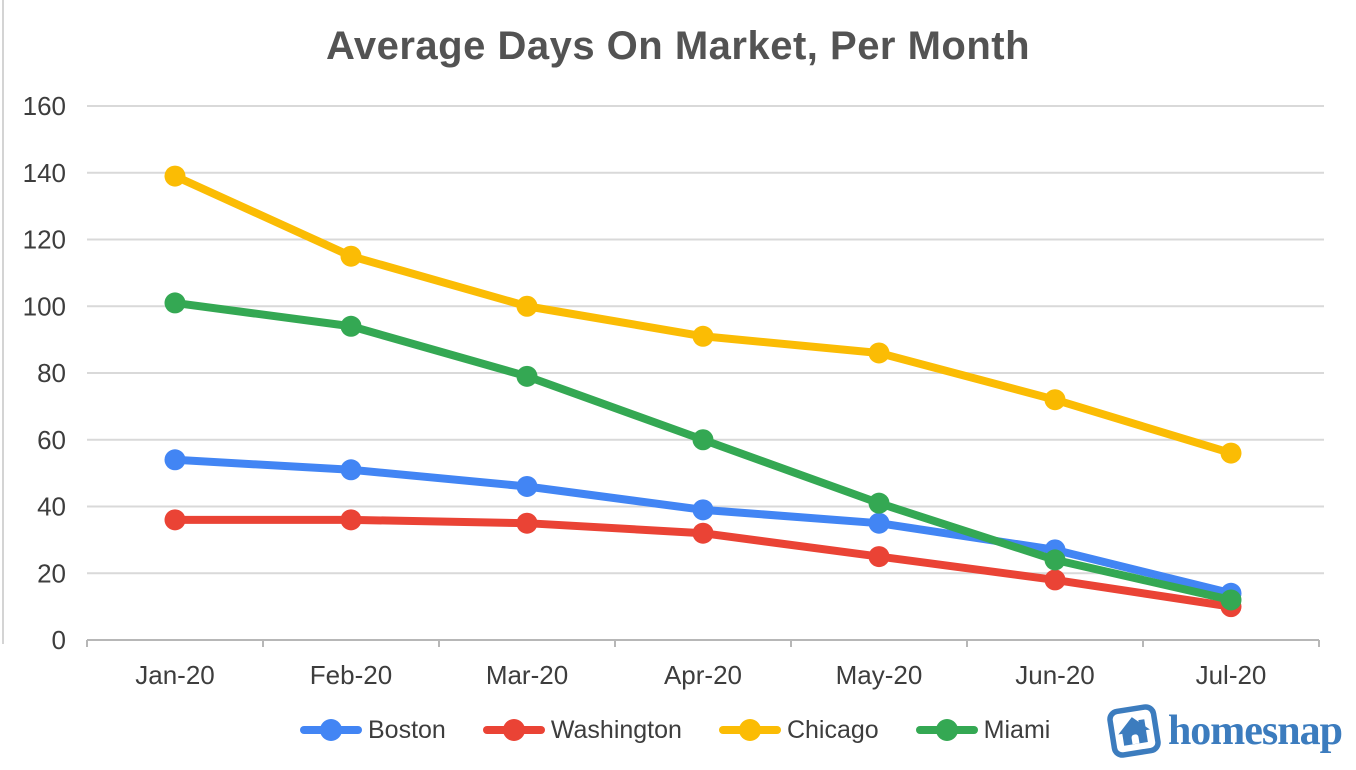 This screenshot has width=1356, height=770. What do you see at coordinates (51, 573) in the screenshot?
I see `y-axis-tick-label: 20` at bounding box center [51, 573].